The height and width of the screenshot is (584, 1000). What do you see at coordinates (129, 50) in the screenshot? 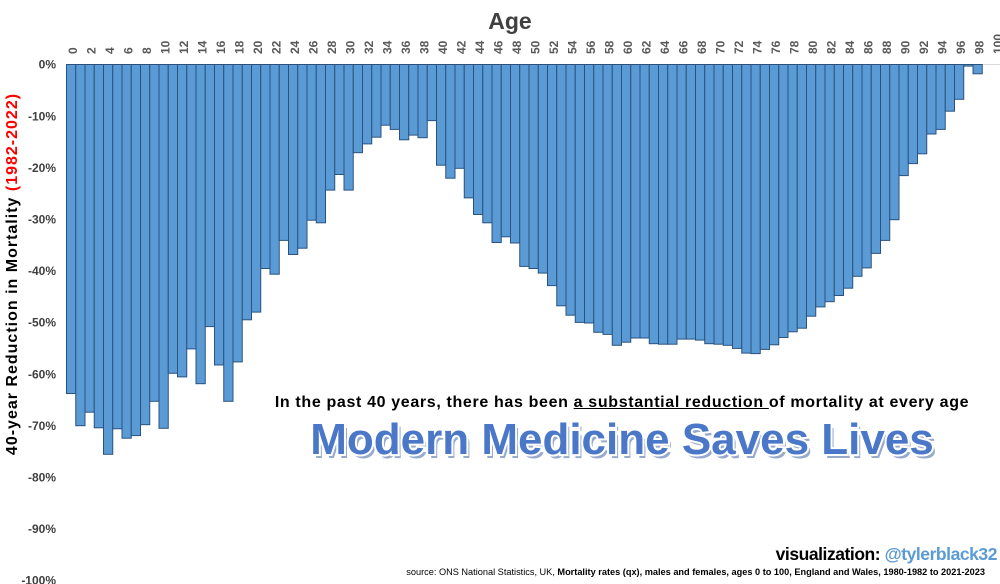
I see `svg-text: 6` at bounding box center [129, 50].